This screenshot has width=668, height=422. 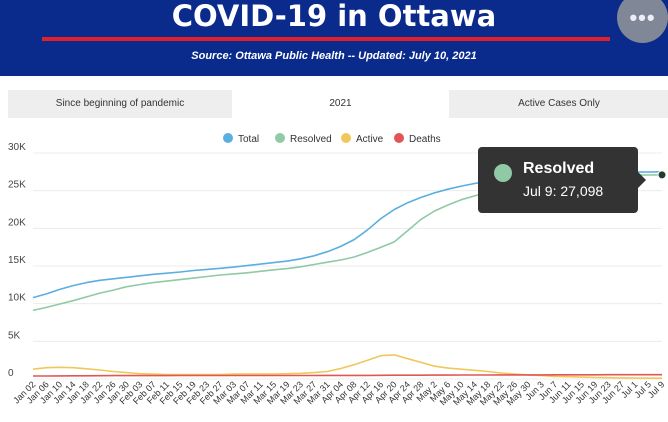 What do you see at coordinates (17, 147) in the screenshot?
I see `y-tick-label: 30K` at bounding box center [17, 147].